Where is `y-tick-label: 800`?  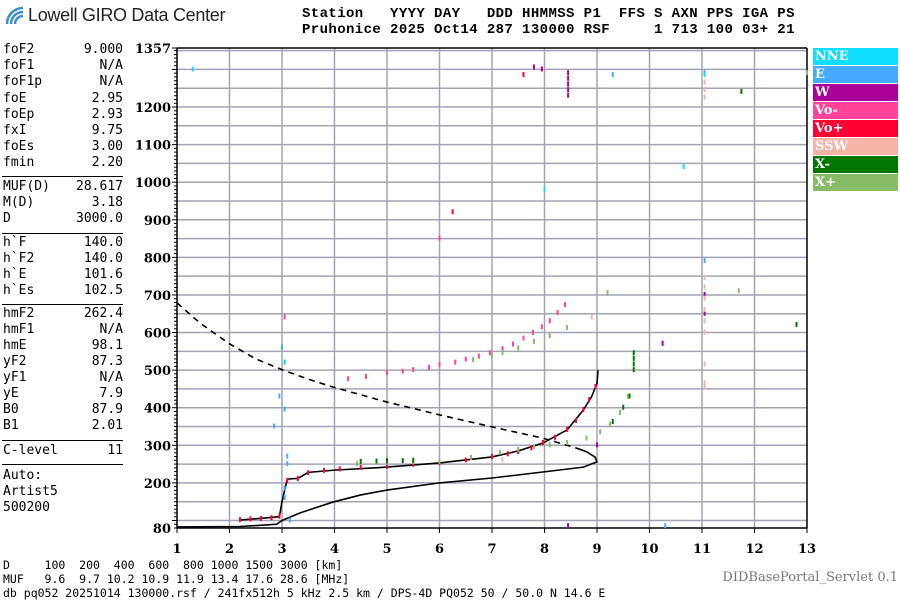
y-tick-label: 800 is located at coordinates (157, 258).